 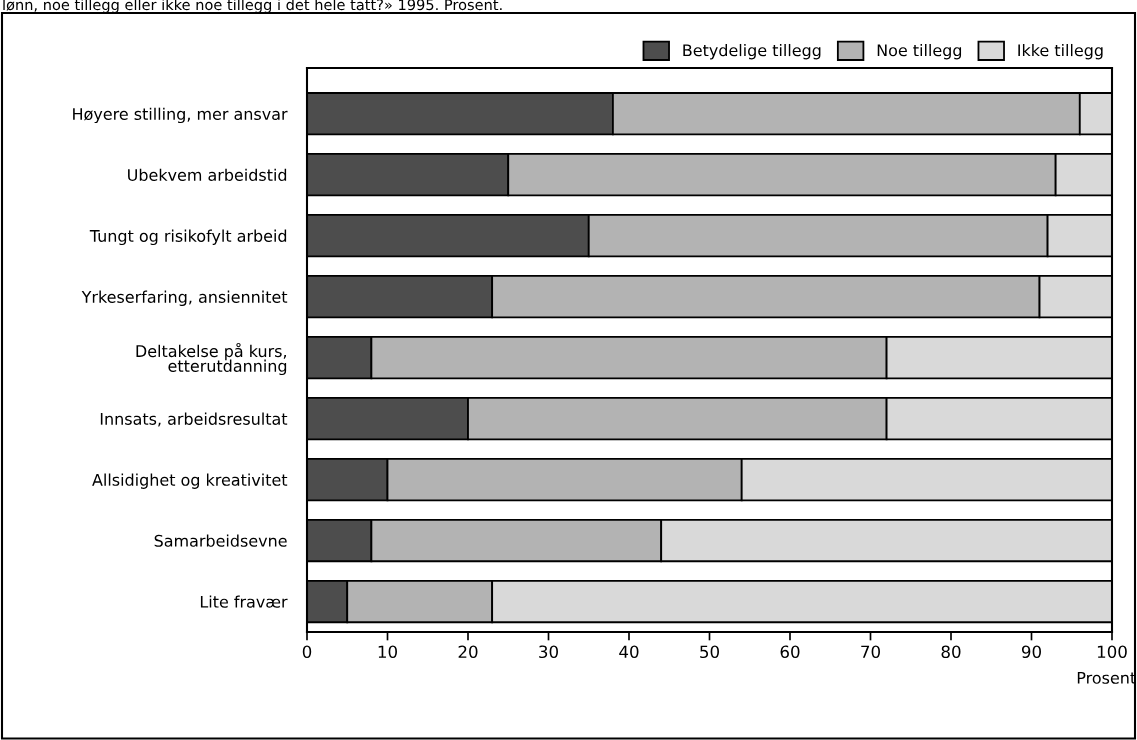 What do you see at coordinates (188, 237) in the screenshot?
I see `y-tick-label: Tungt og risikofylt arbeid` at bounding box center [188, 237].